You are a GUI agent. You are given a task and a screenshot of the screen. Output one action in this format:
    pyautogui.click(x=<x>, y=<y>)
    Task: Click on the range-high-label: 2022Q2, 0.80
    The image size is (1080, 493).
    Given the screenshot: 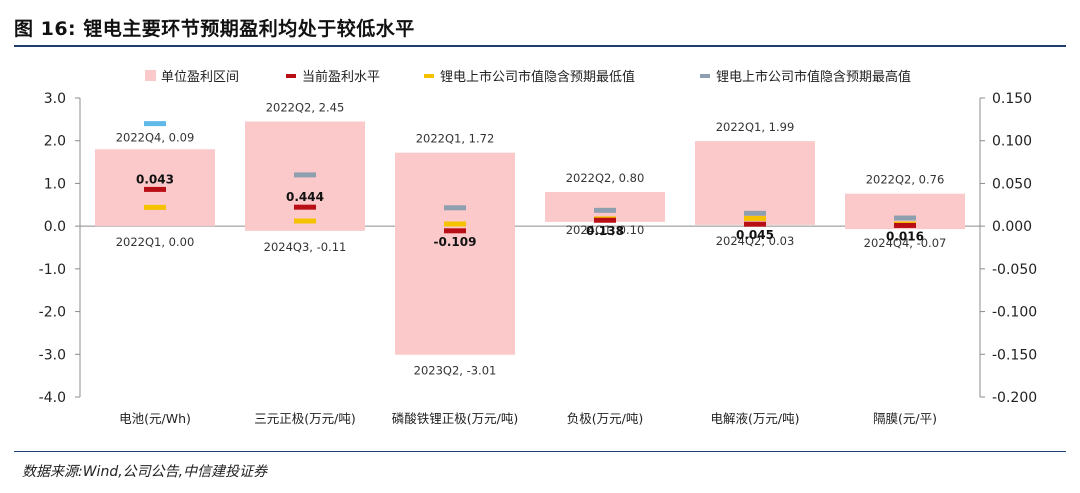 What is the action you would take?
    pyautogui.click(x=605, y=178)
    